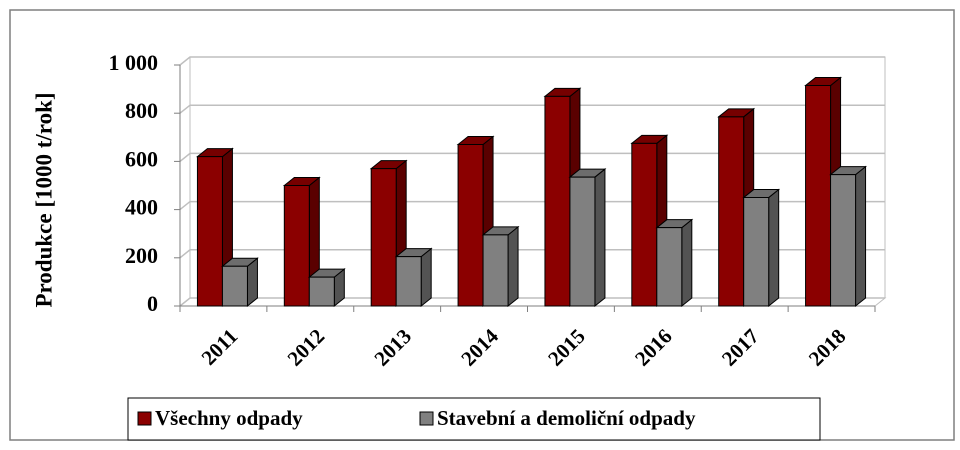 The width and height of the screenshot is (960, 450). Describe the element at coordinates (141, 110) in the screenshot. I see `y-tick-label: 800` at that location.